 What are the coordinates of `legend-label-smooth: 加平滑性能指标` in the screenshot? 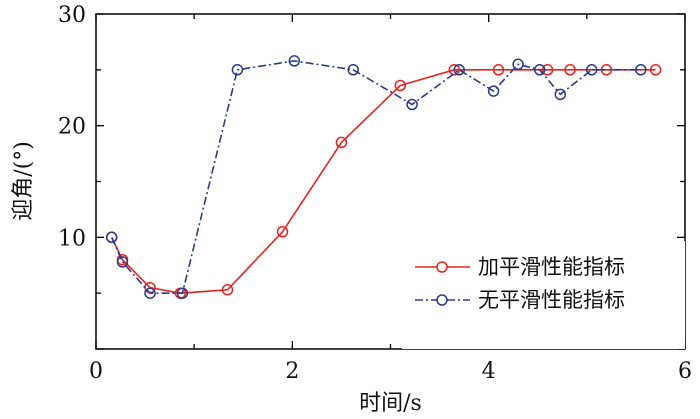 It's located at (551, 267).